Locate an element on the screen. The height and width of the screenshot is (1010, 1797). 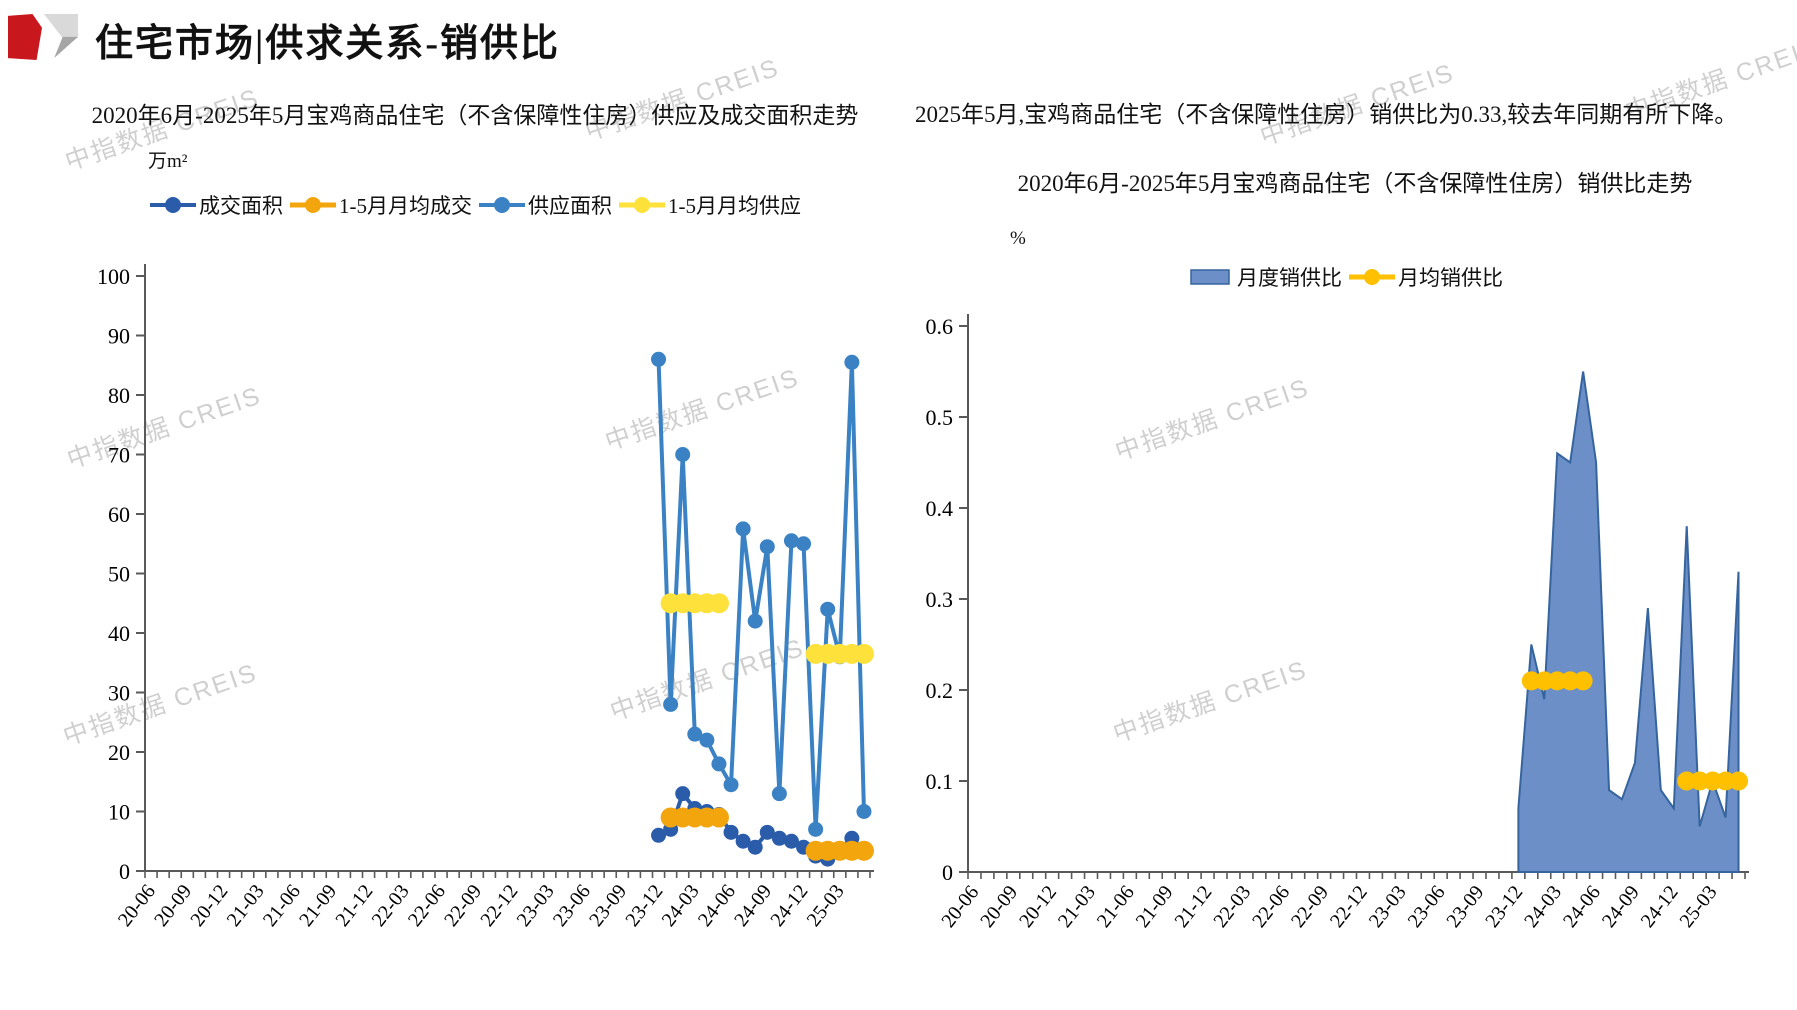
left-chart-legend: 成交面积 1-5月月均成交 供应面积 1-5月月均供应 is located at coordinates (475, 205).